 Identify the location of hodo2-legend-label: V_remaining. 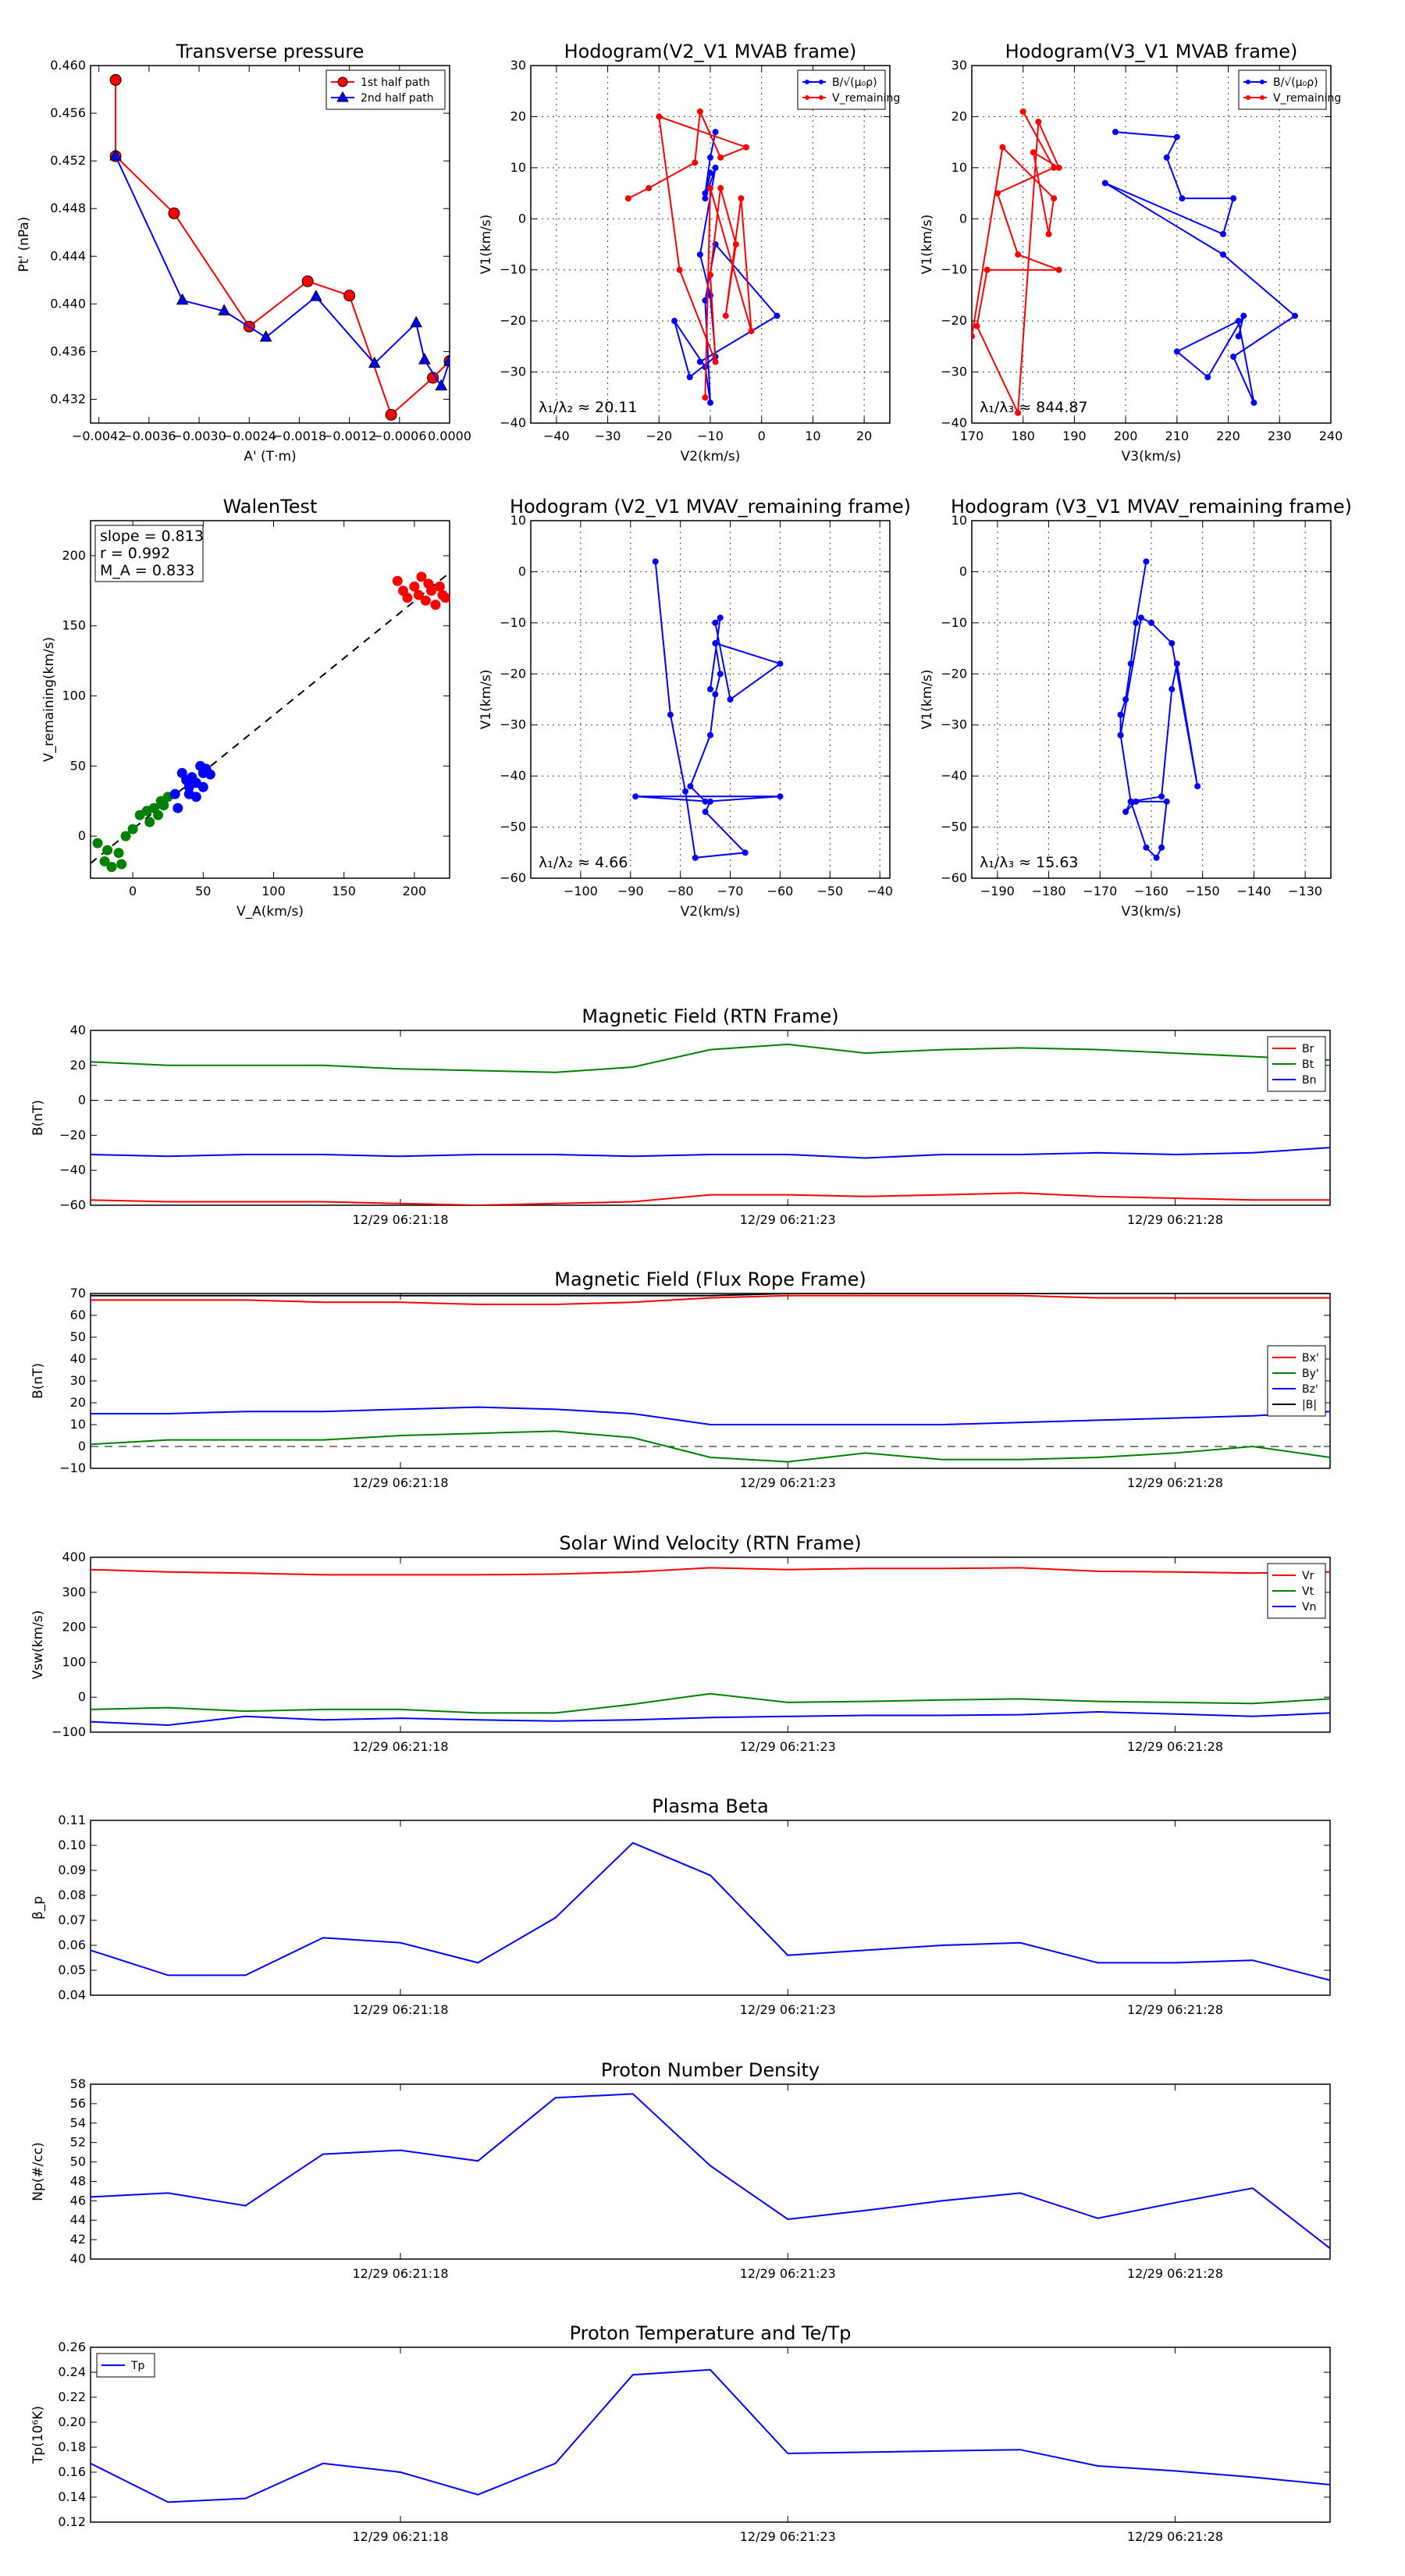
(1307, 98).